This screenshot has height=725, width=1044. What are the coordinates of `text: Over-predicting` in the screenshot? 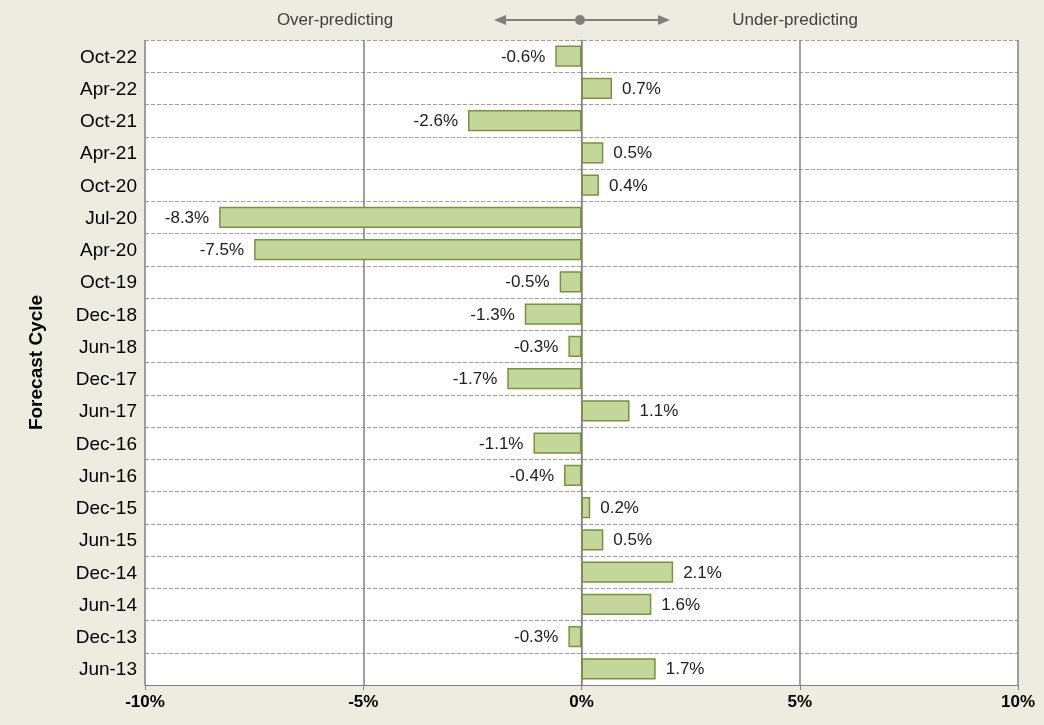 It's located at (335, 20).